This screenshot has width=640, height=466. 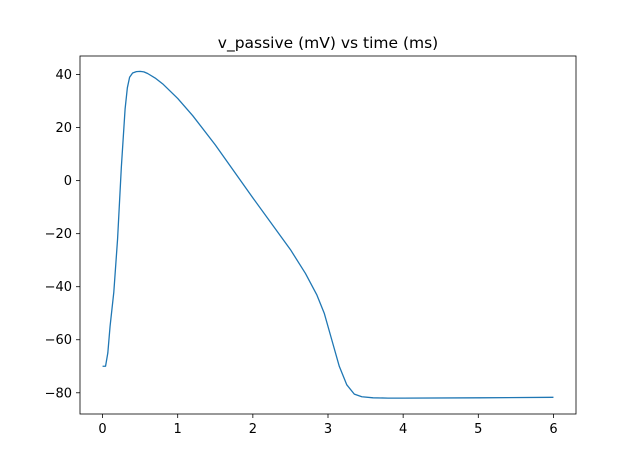 I want to click on y-tick-label: 40, so click(x=63, y=75).